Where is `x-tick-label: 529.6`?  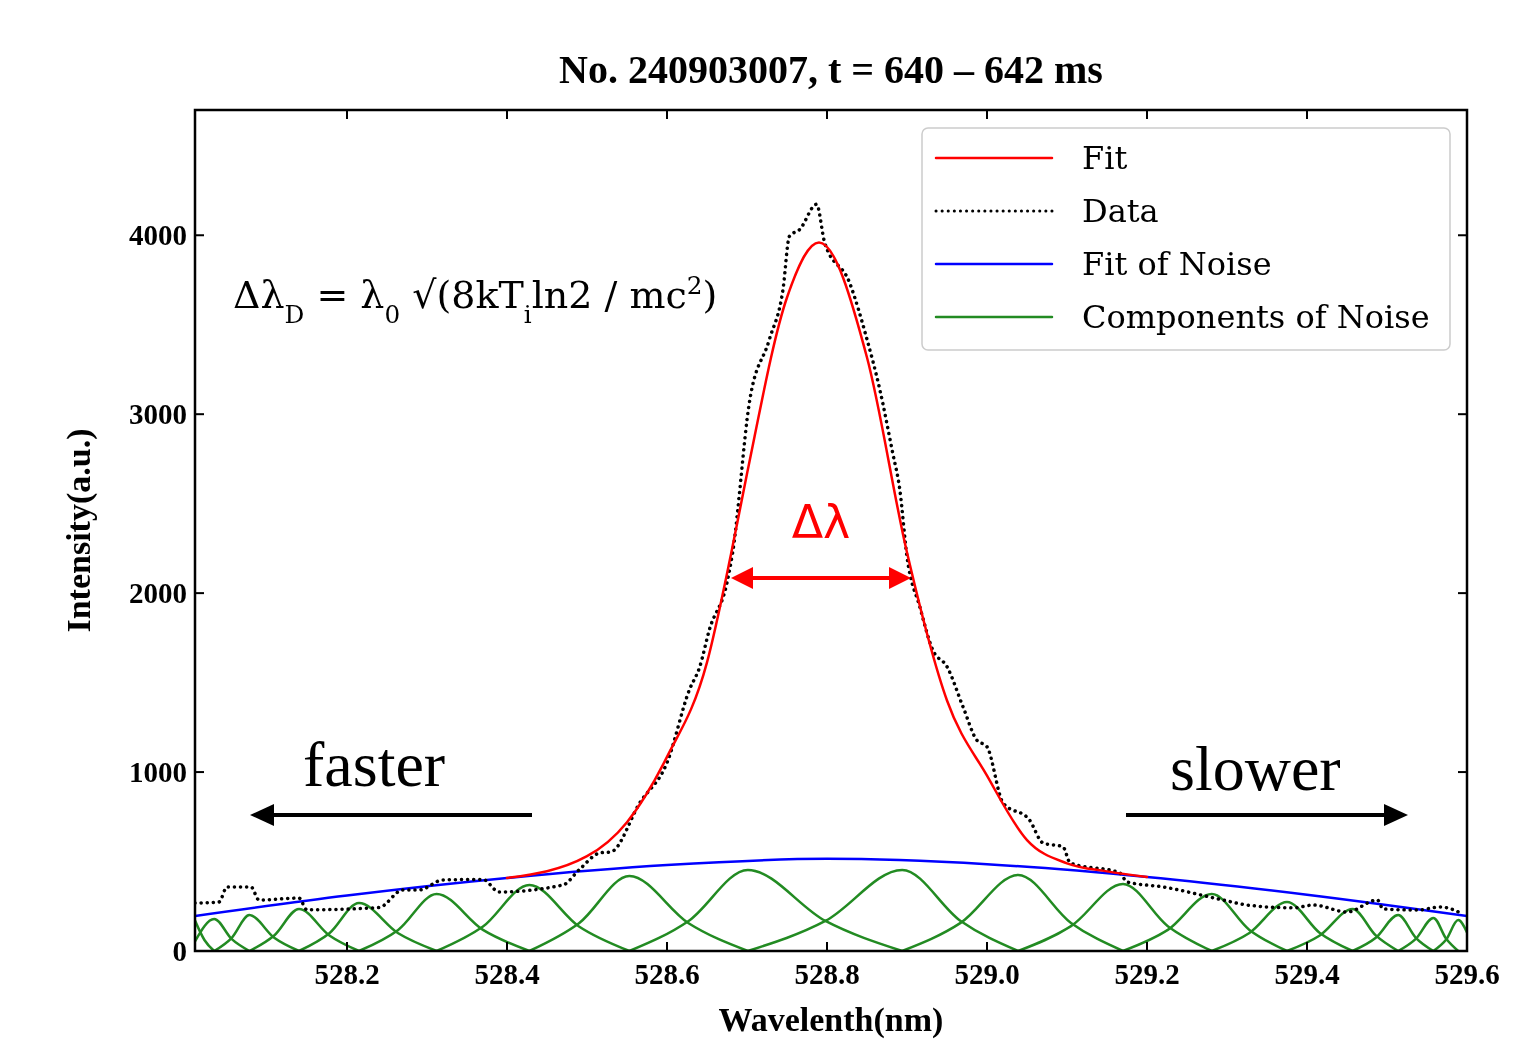 x-tick-label: 529.6 is located at coordinates (1467, 974).